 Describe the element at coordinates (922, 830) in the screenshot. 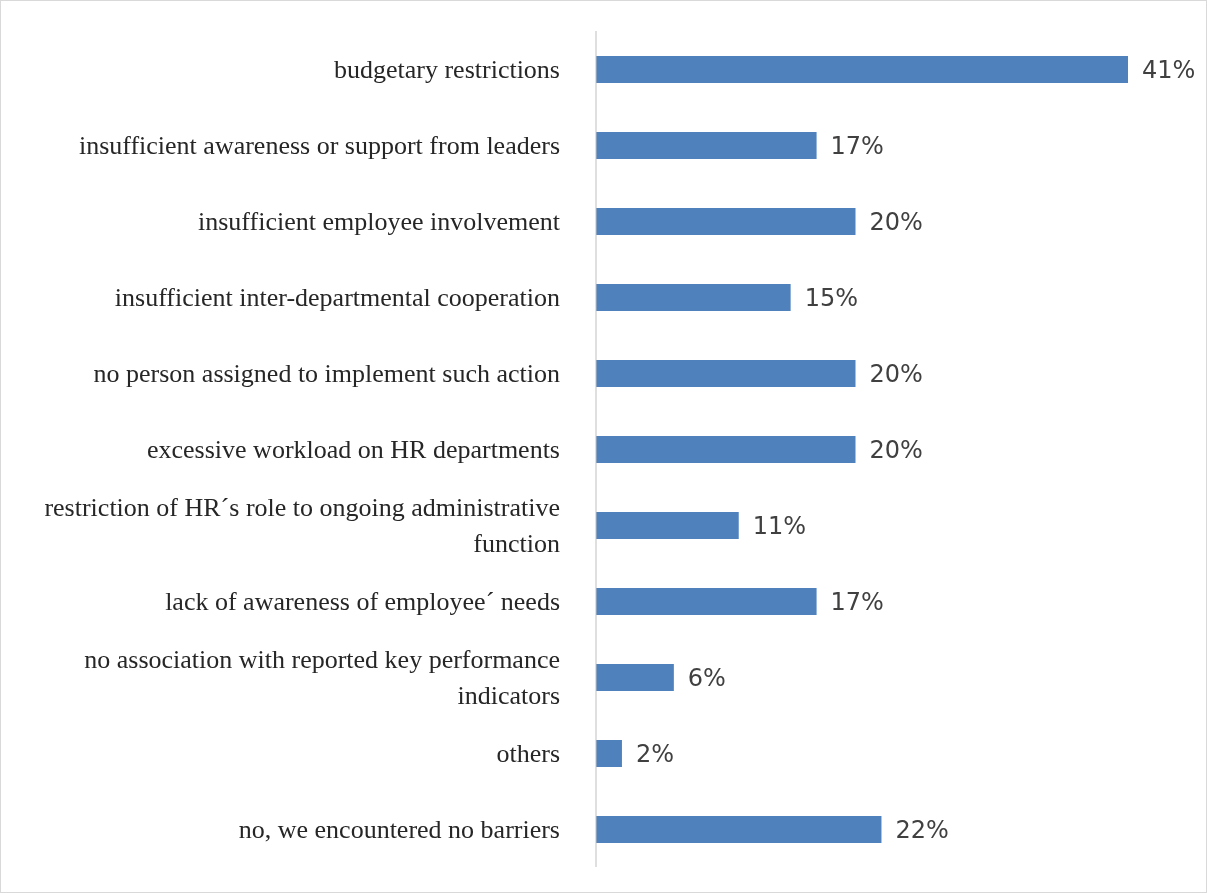

I see `data-label: 22%` at that location.